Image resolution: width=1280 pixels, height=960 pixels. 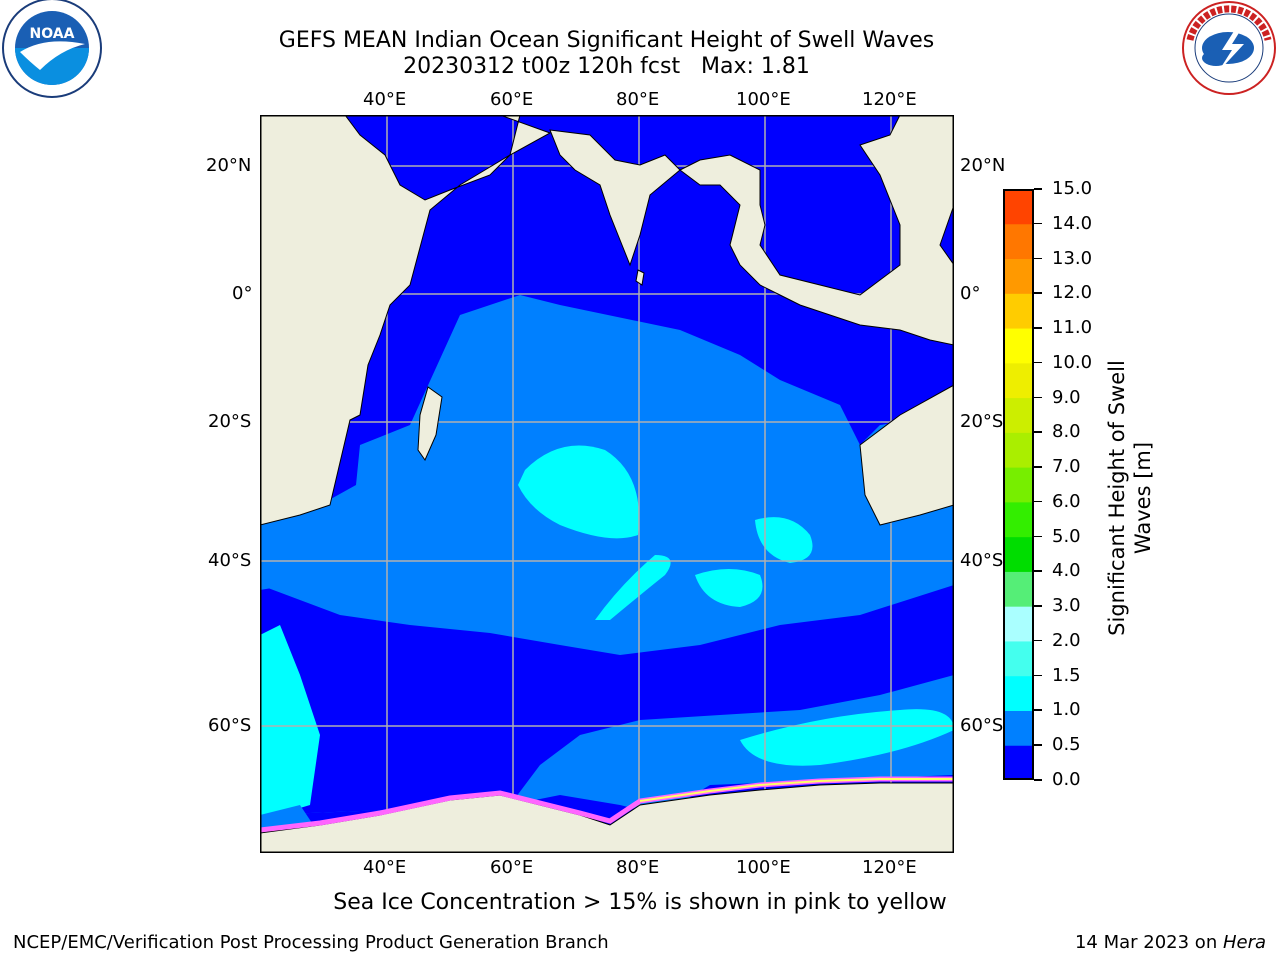 I want to click on colorbar-tick-label: 10.0, so click(x=1072, y=362).